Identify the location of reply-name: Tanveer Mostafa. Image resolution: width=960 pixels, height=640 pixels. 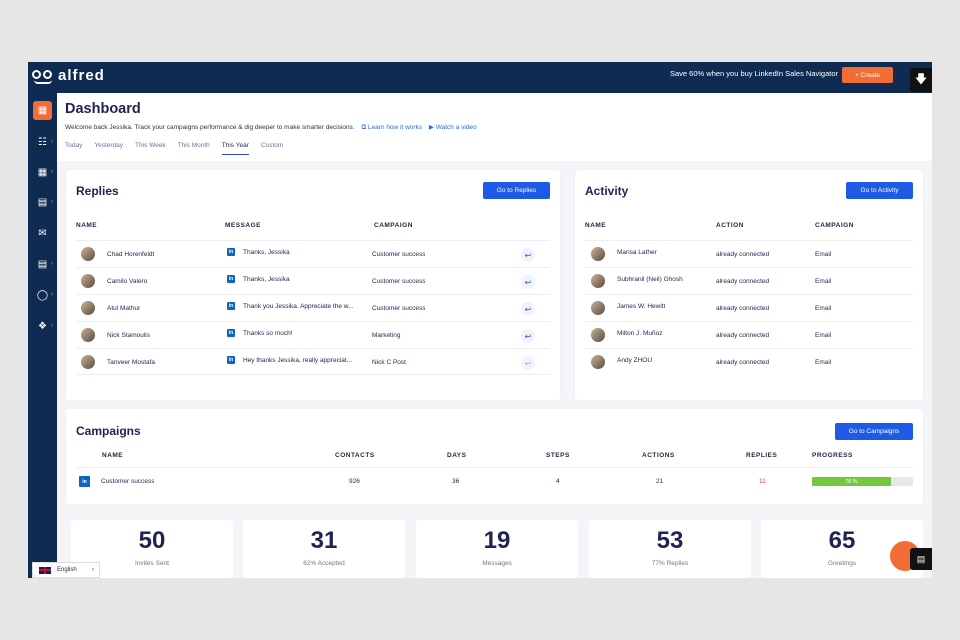
(131, 362).